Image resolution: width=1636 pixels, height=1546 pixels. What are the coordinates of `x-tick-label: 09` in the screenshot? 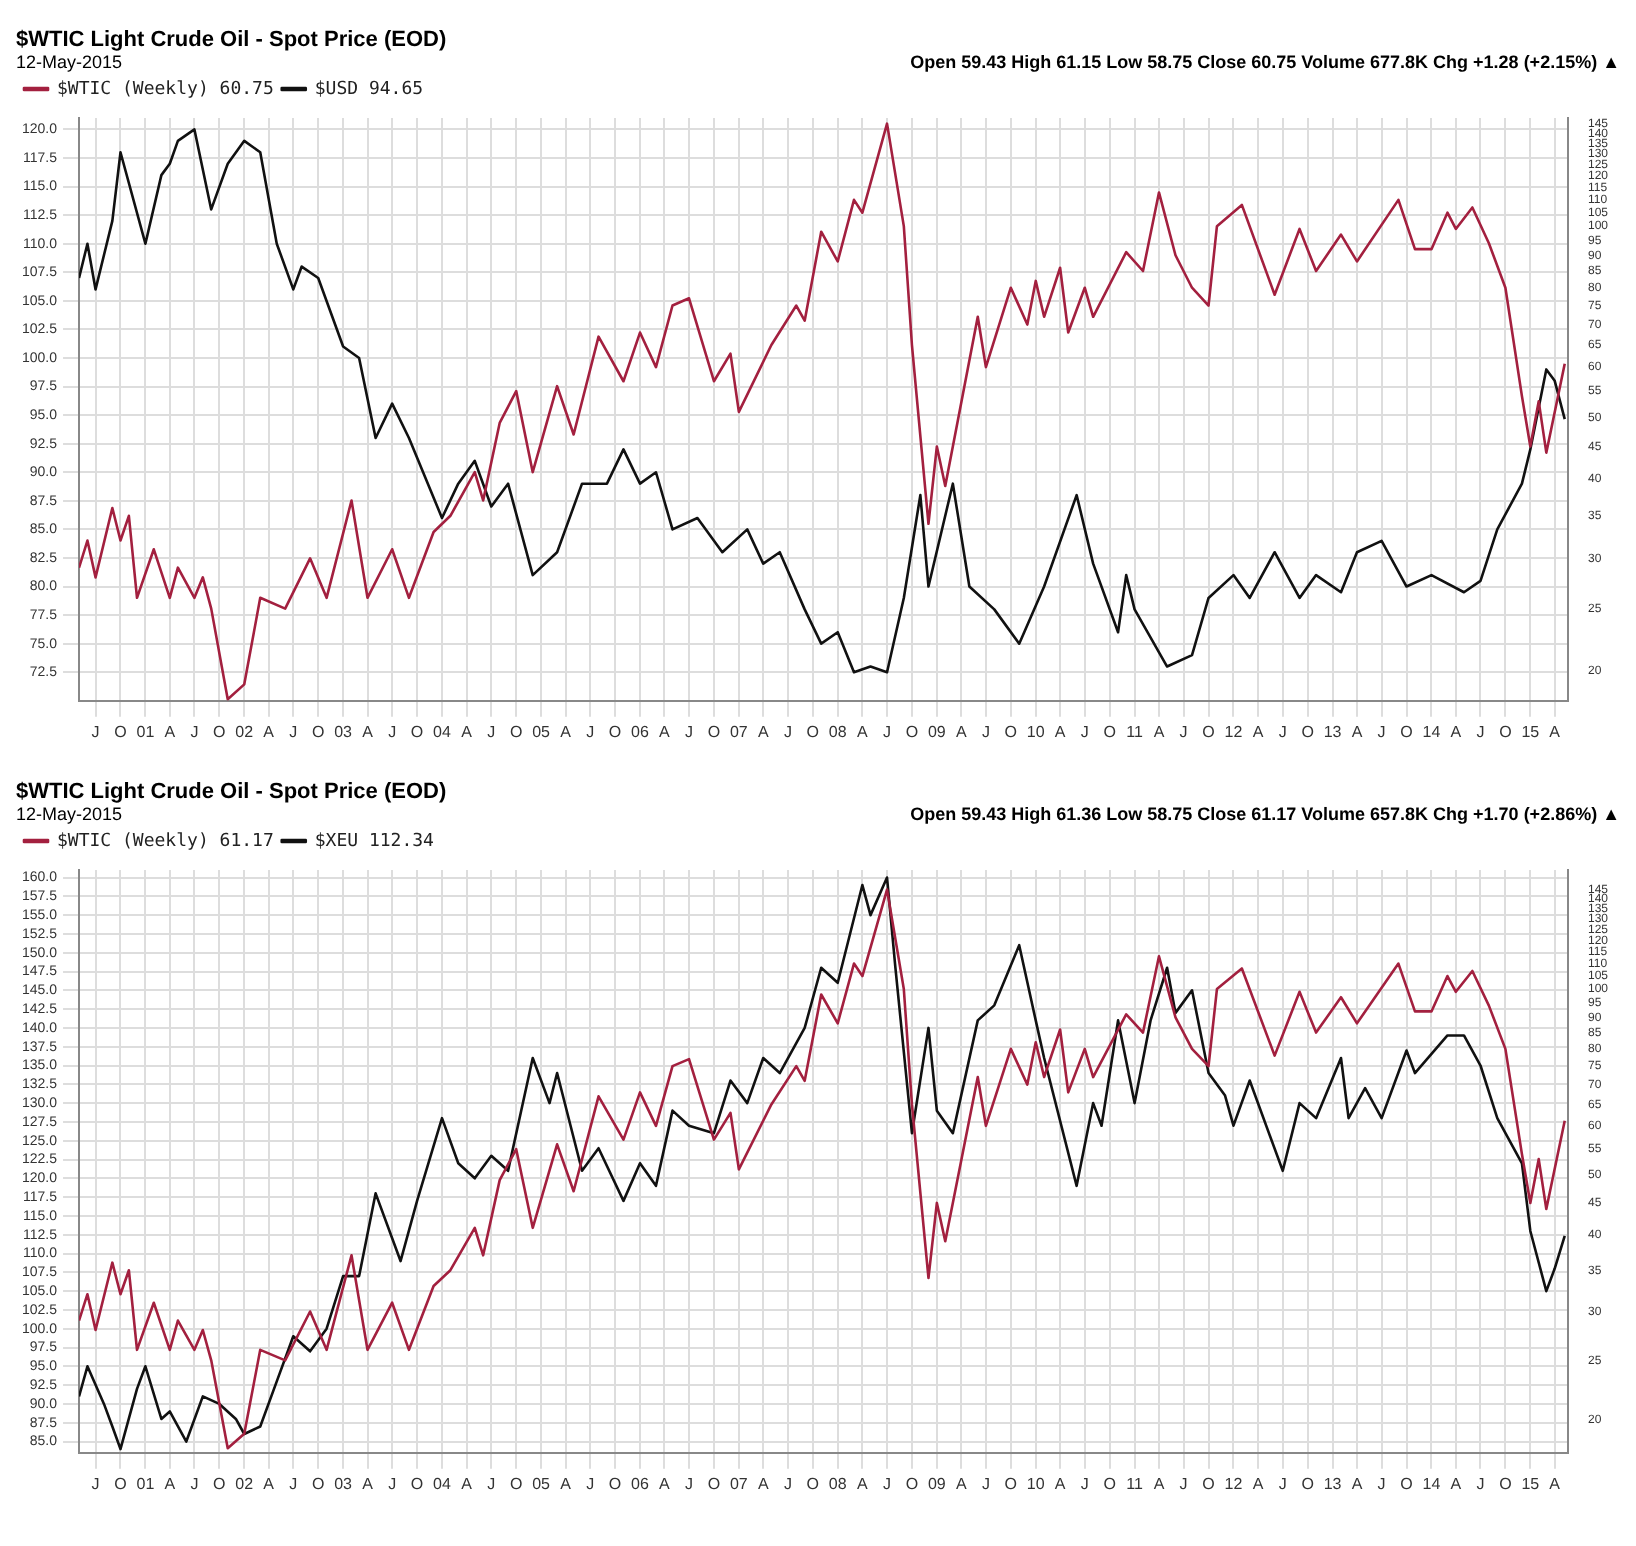 It's located at (937, 1483).